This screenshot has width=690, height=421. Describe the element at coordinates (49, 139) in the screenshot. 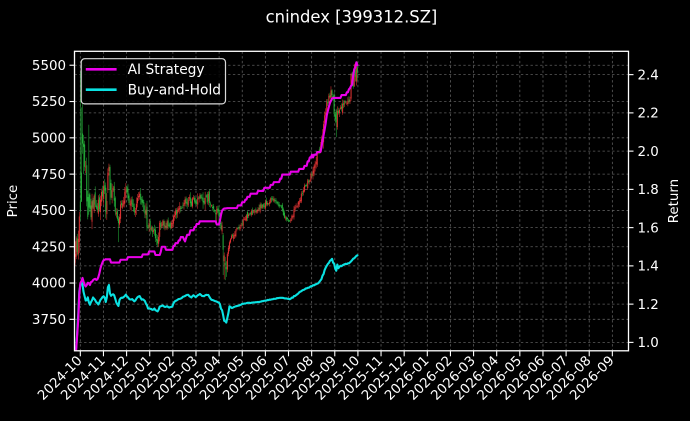

I see `y-tick-label-price: 5000` at that location.